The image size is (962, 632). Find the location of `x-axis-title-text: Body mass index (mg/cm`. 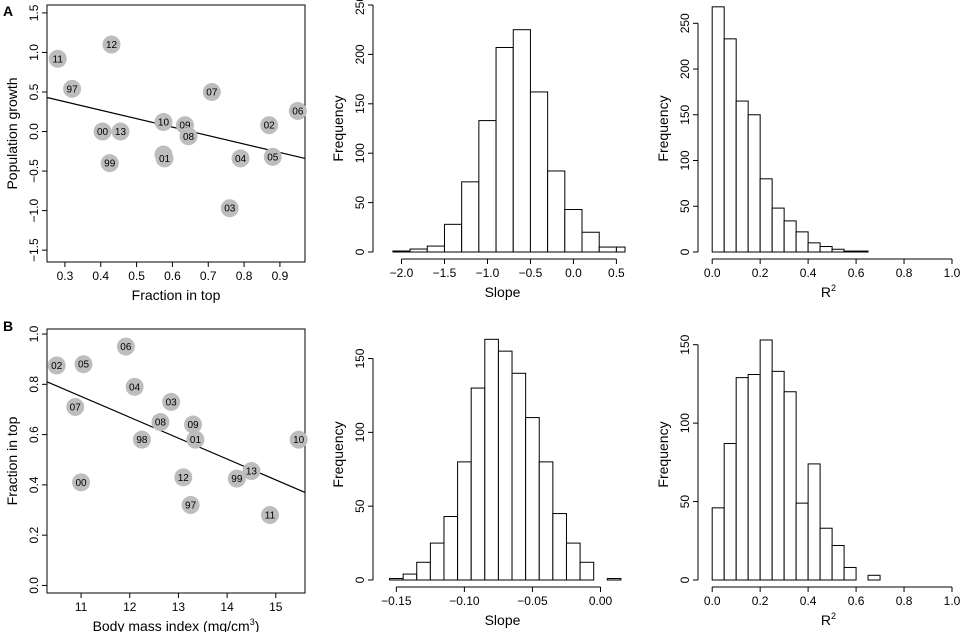

x-axis-title-text: Body mass index (mg/cm is located at coordinates (171, 625).